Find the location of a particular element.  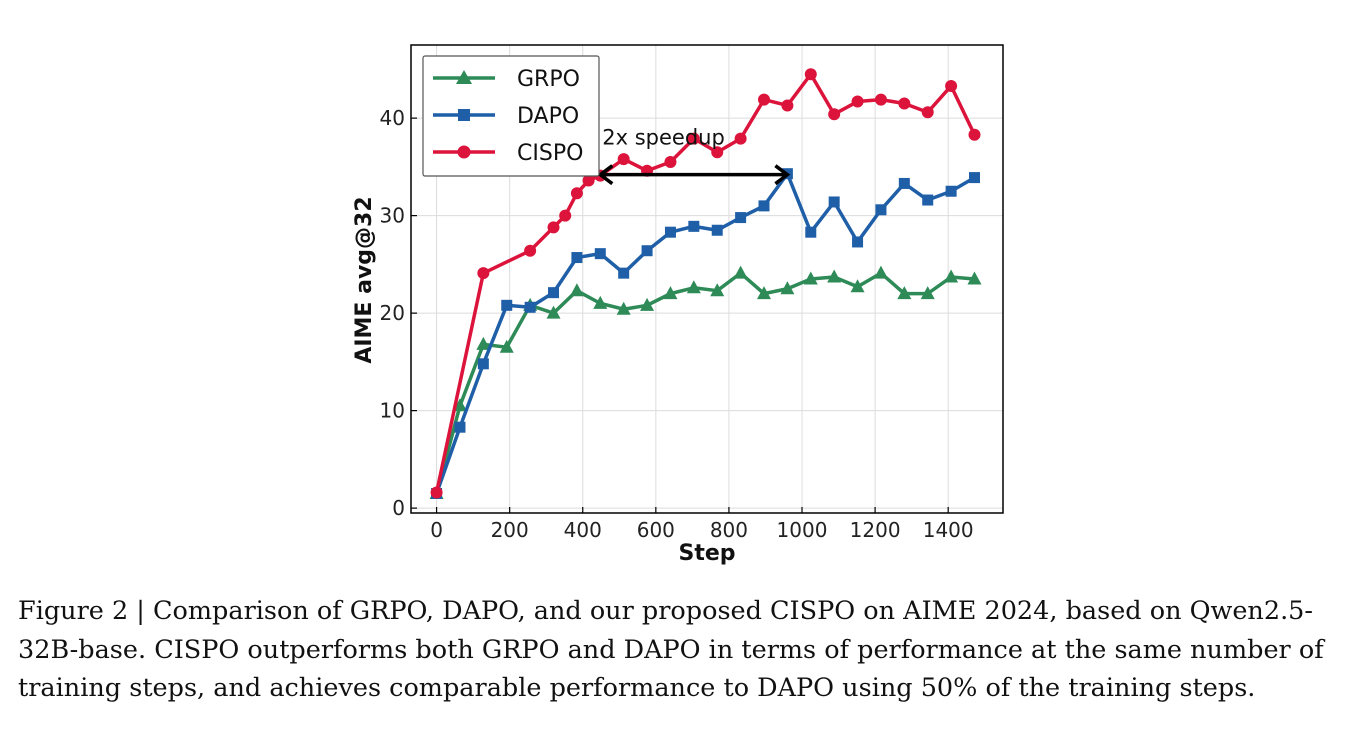

x-tick-label: 1400 is located at coordinates (948, 530).